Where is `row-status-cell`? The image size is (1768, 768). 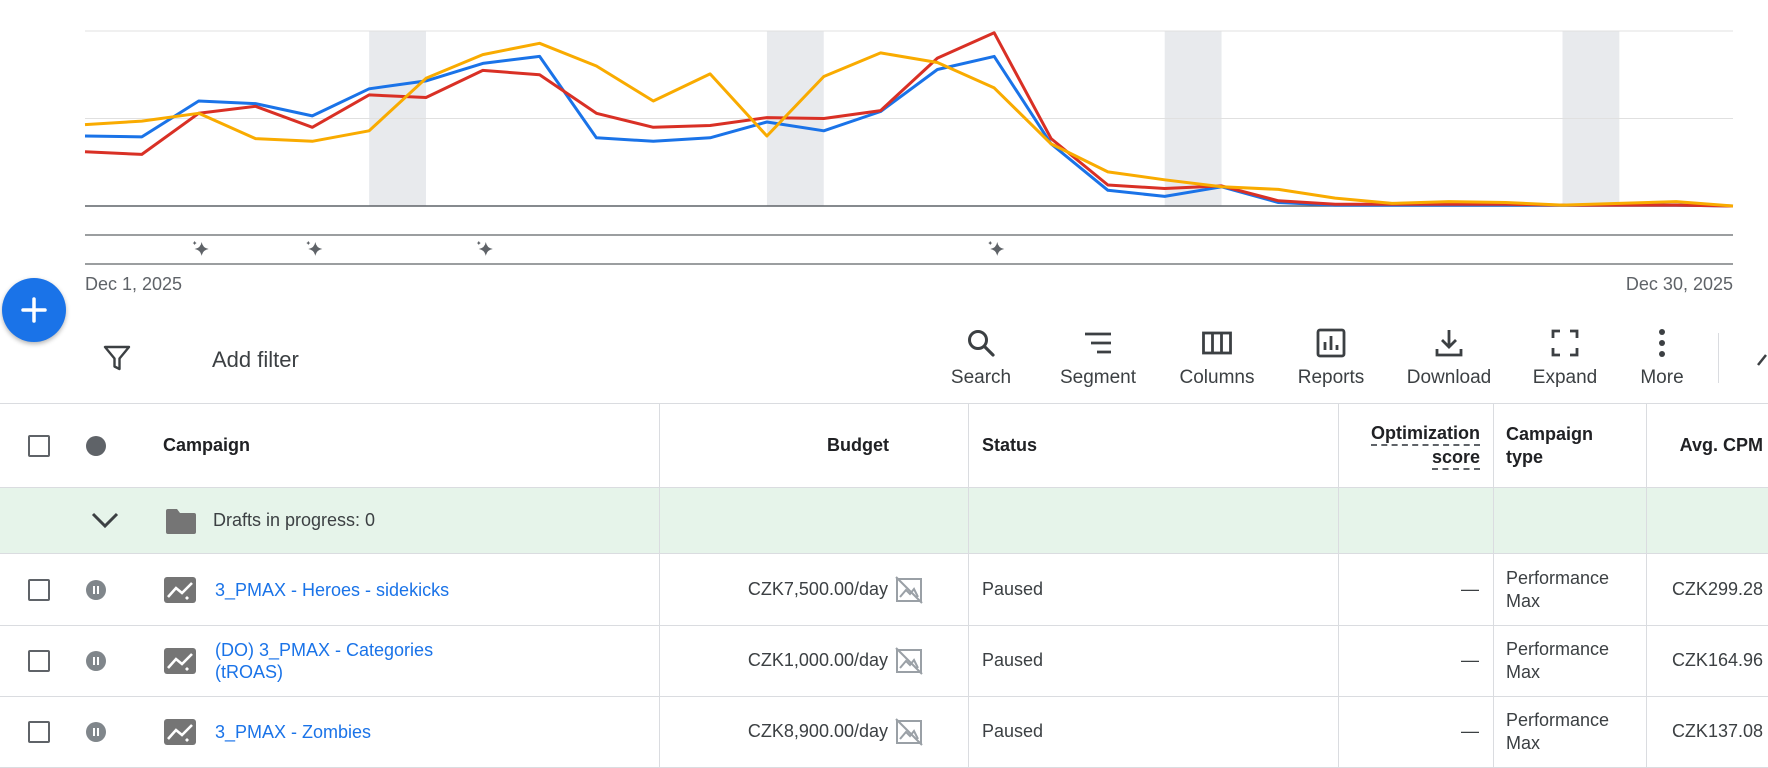
row-status-cell is located at coordinates (96, 660).